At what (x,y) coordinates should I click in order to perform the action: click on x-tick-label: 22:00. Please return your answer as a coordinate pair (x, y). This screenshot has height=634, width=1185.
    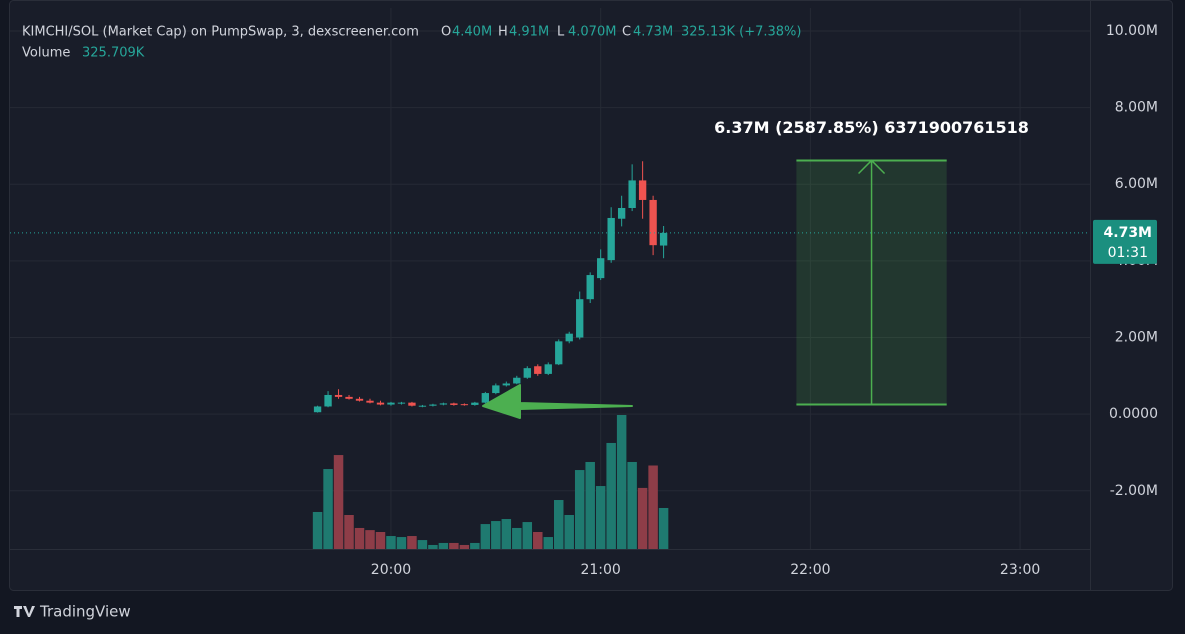
    Looking at the image, I should click on (810, 570).